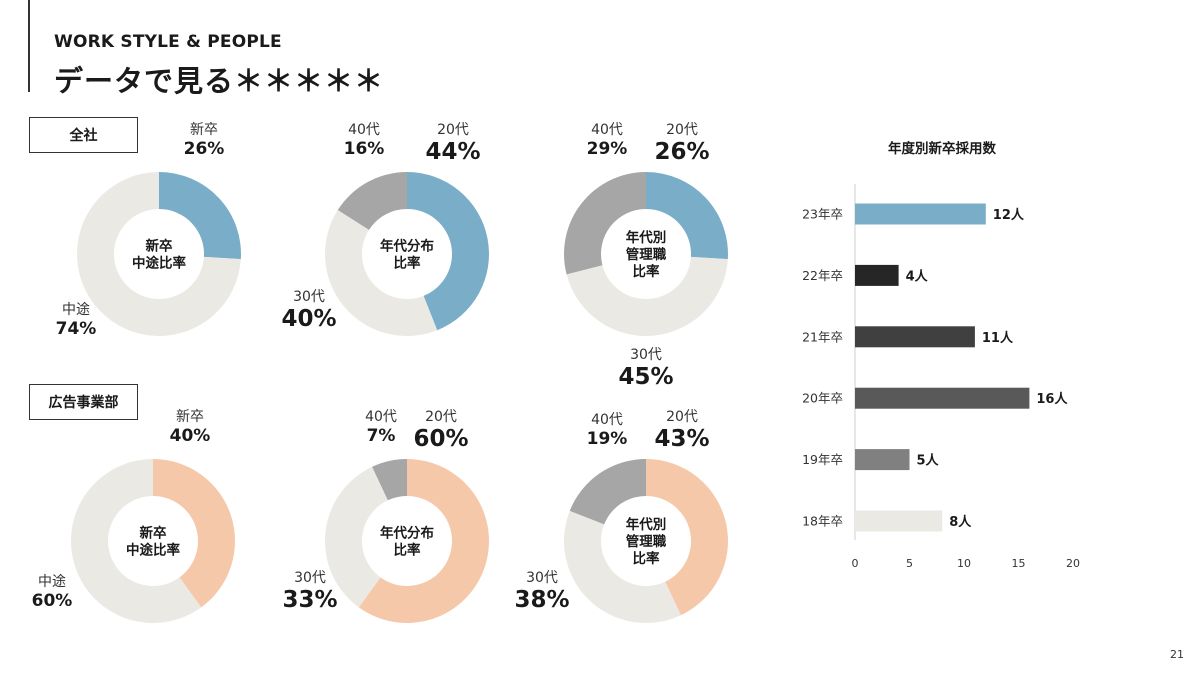 Image resolution: width=1200 pixels, height=675 pixels. I want to click on page-subtitle: WORK STYLE & PEOPLE, so click(168, 42).